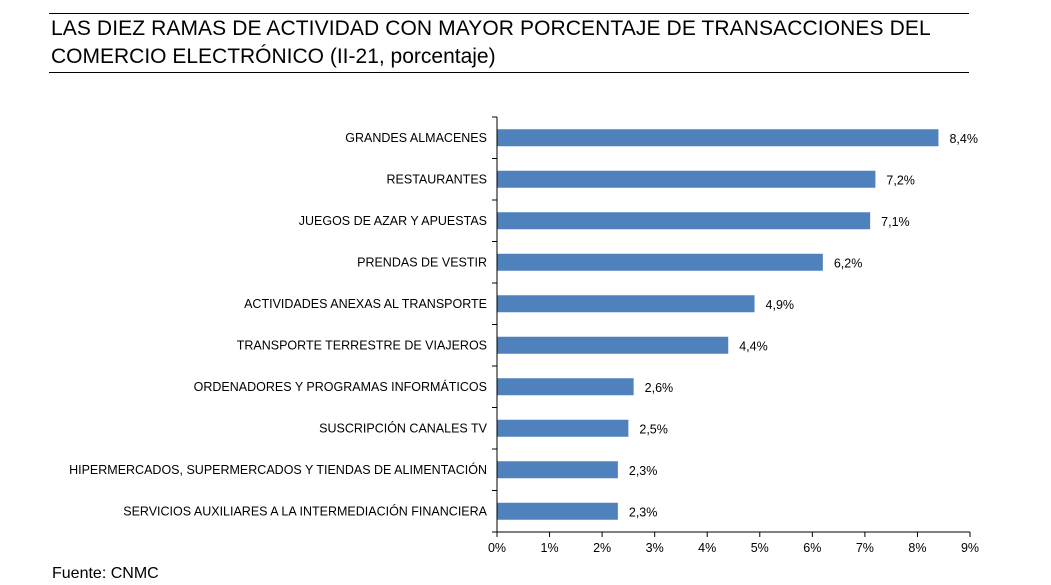 This screenshot has width=1051, height=585. I want to click on data-label-5: 4,9%, so click(780, 305).